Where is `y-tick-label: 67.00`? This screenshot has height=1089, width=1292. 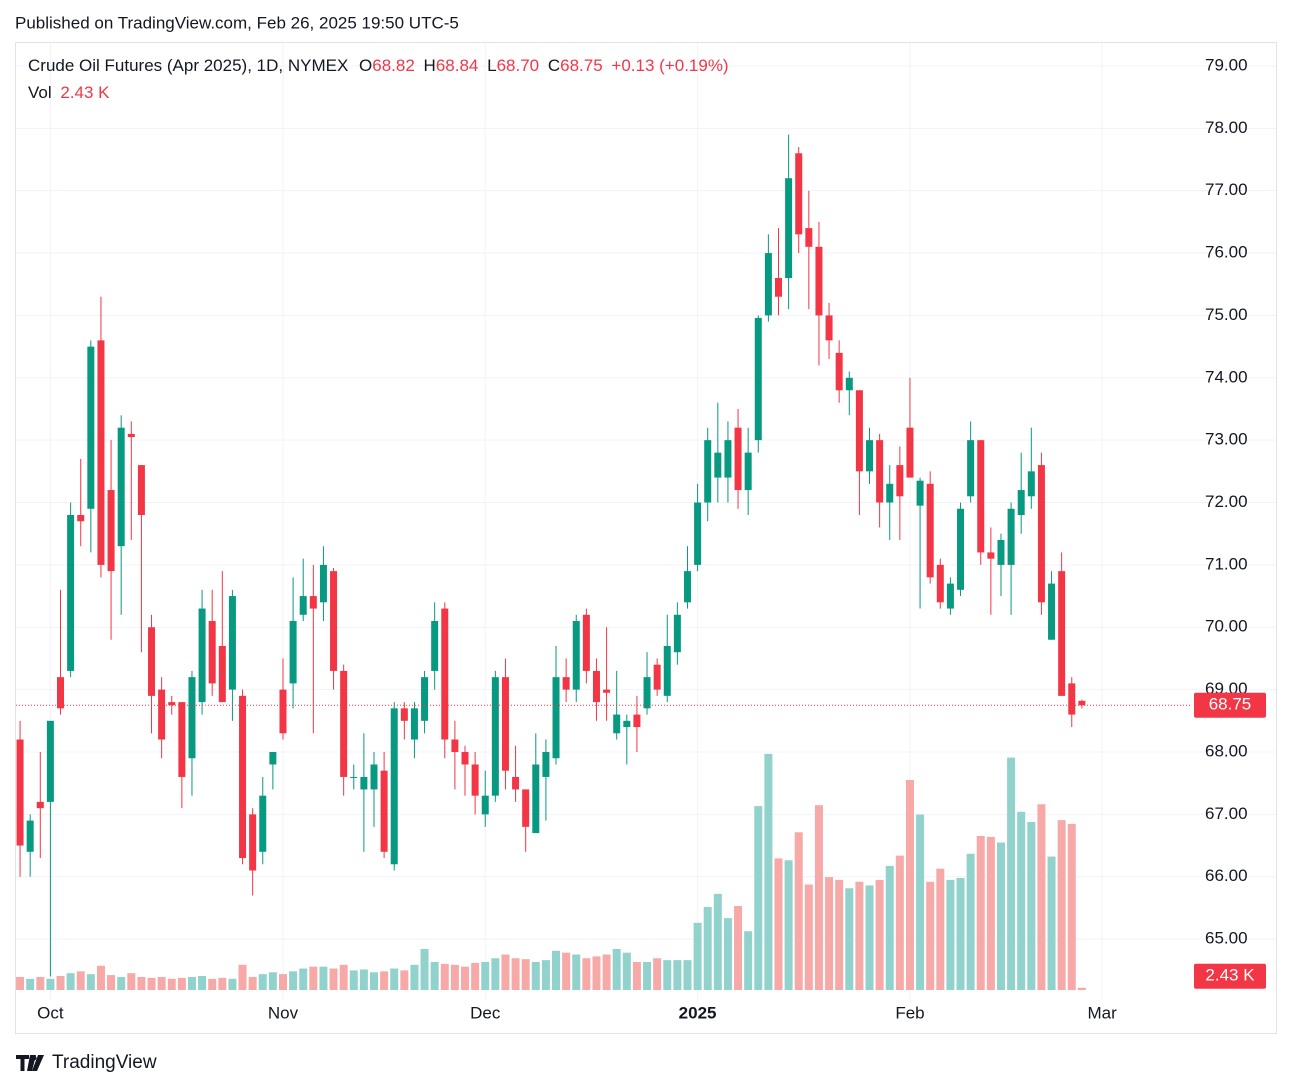
y-tick-label: 67.00 is located at coordinates (1226, 813).